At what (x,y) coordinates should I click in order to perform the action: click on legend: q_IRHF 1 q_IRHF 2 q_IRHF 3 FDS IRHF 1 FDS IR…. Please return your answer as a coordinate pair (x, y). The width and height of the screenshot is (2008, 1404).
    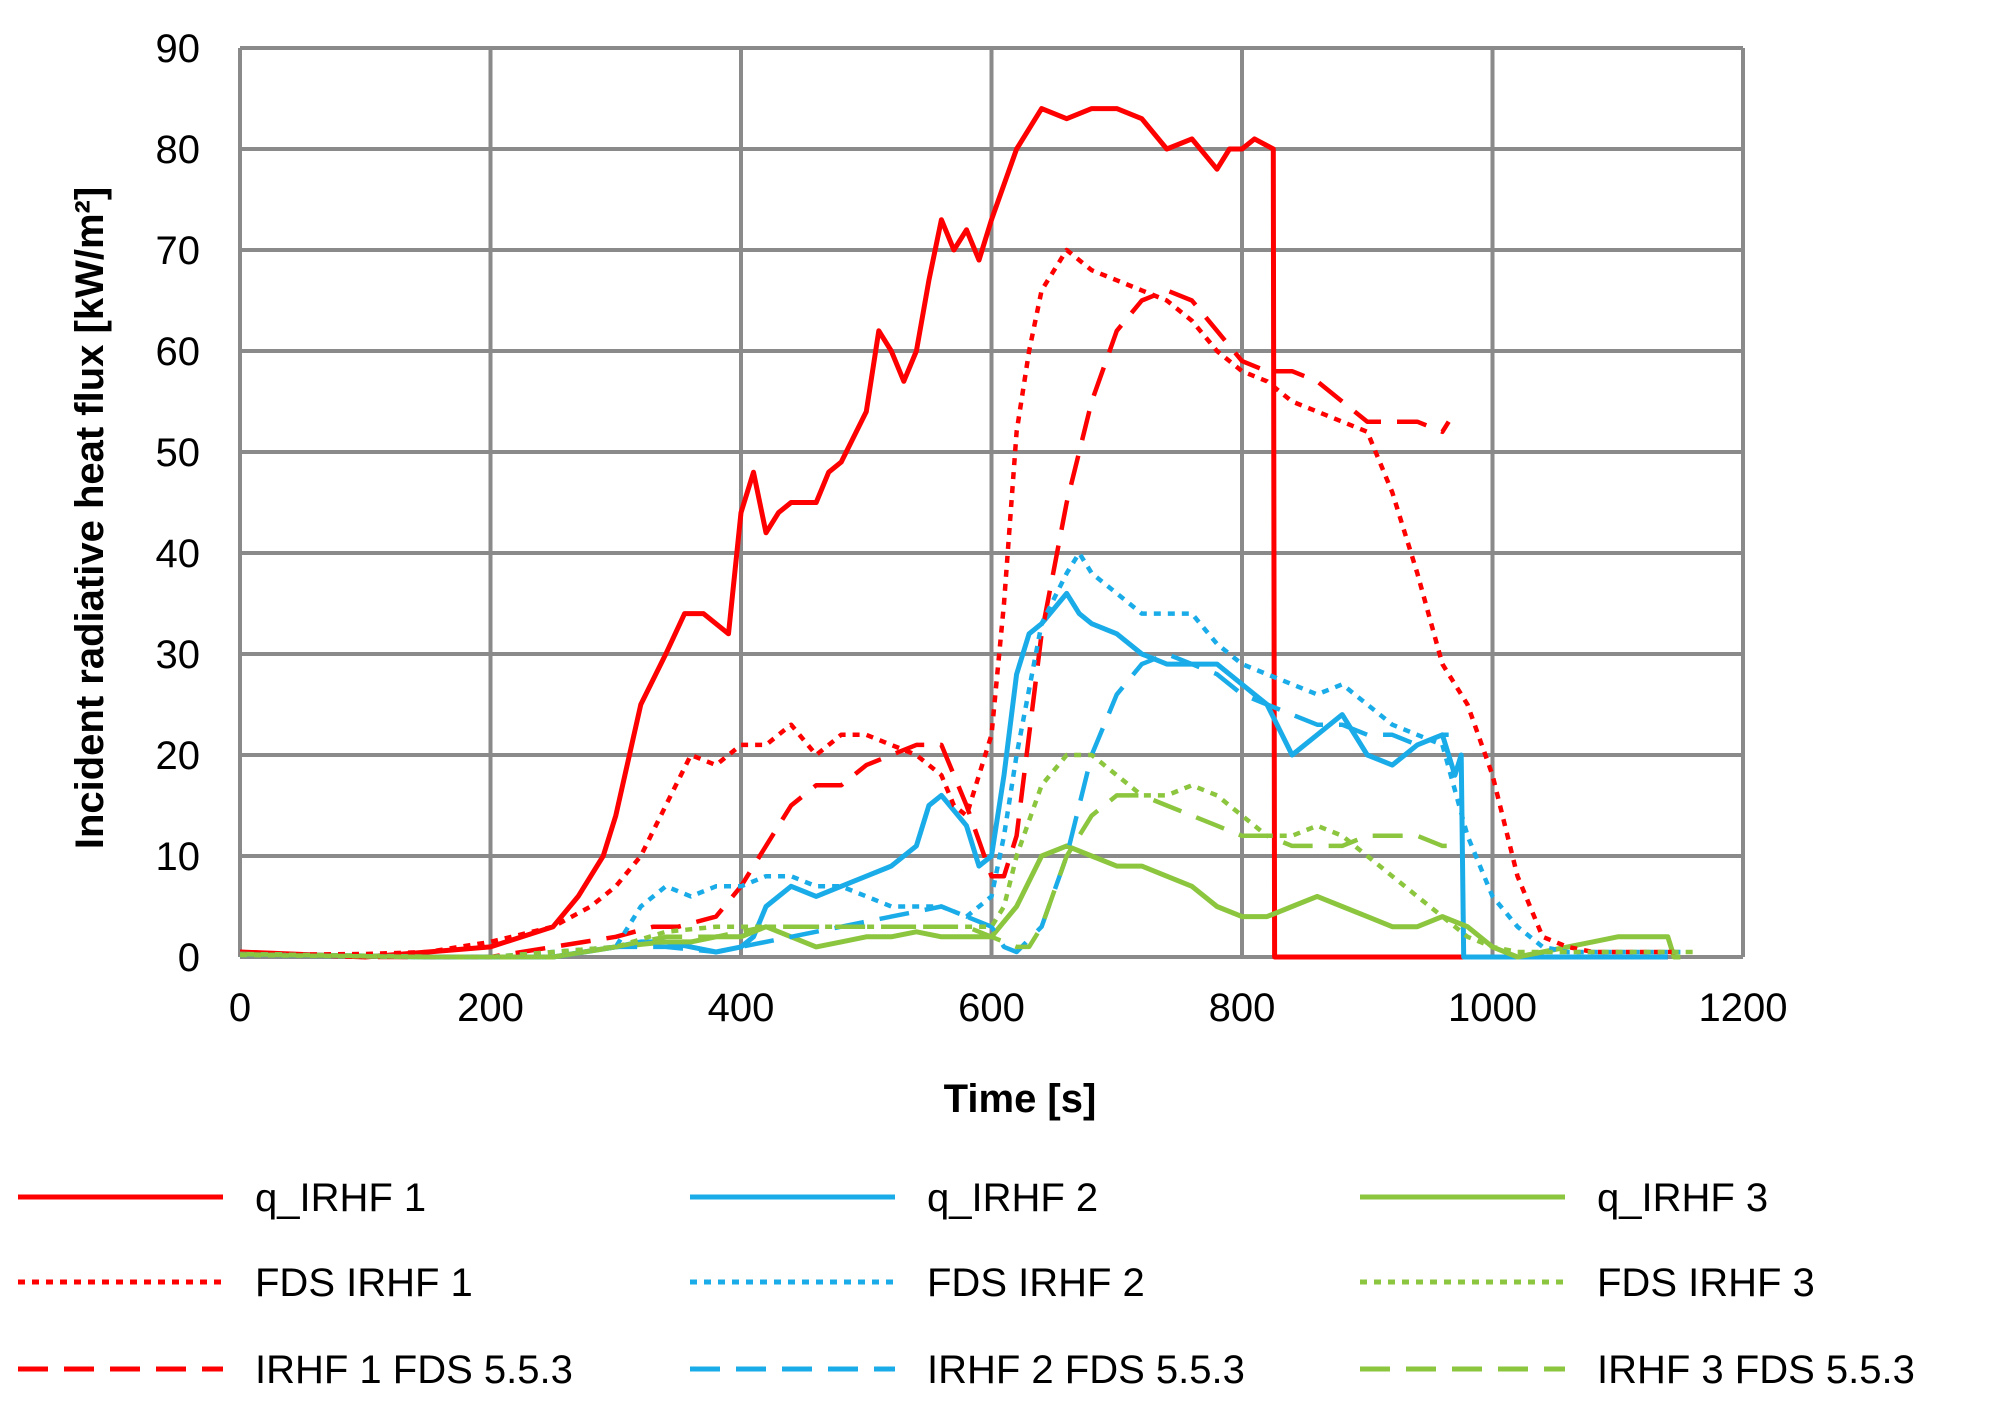
    Looking at the image, I should click on (966, 1284).